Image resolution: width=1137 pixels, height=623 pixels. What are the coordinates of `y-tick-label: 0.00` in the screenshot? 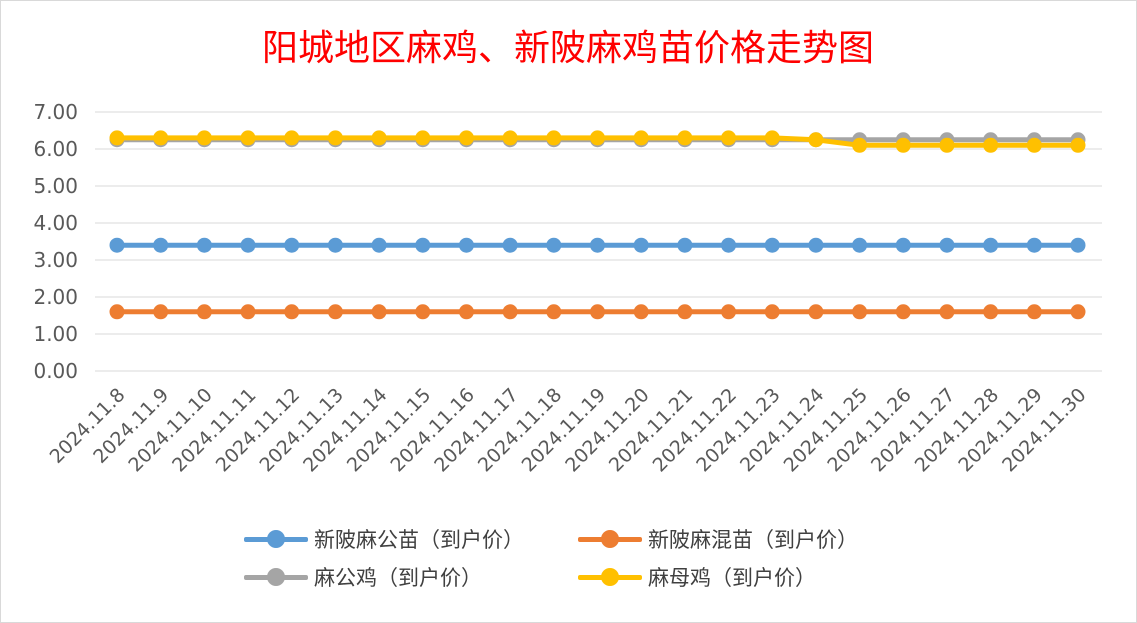 It's located at (55, 371).